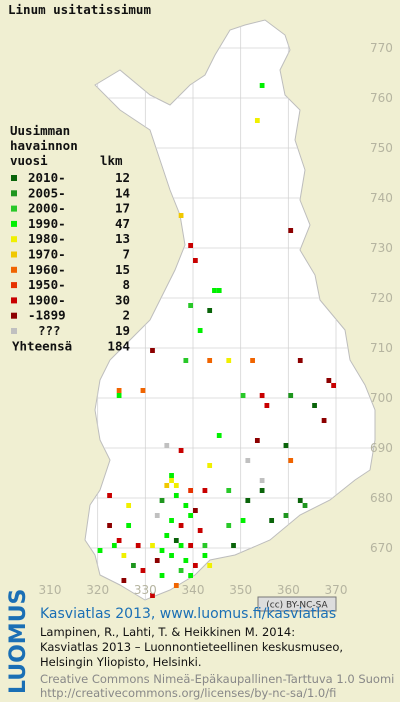 The image size is (400, 702). What do you see at coordinates (47, 284) in the screenshot?
I see `legend-label: 1950-` at bounding box center [47, 284].